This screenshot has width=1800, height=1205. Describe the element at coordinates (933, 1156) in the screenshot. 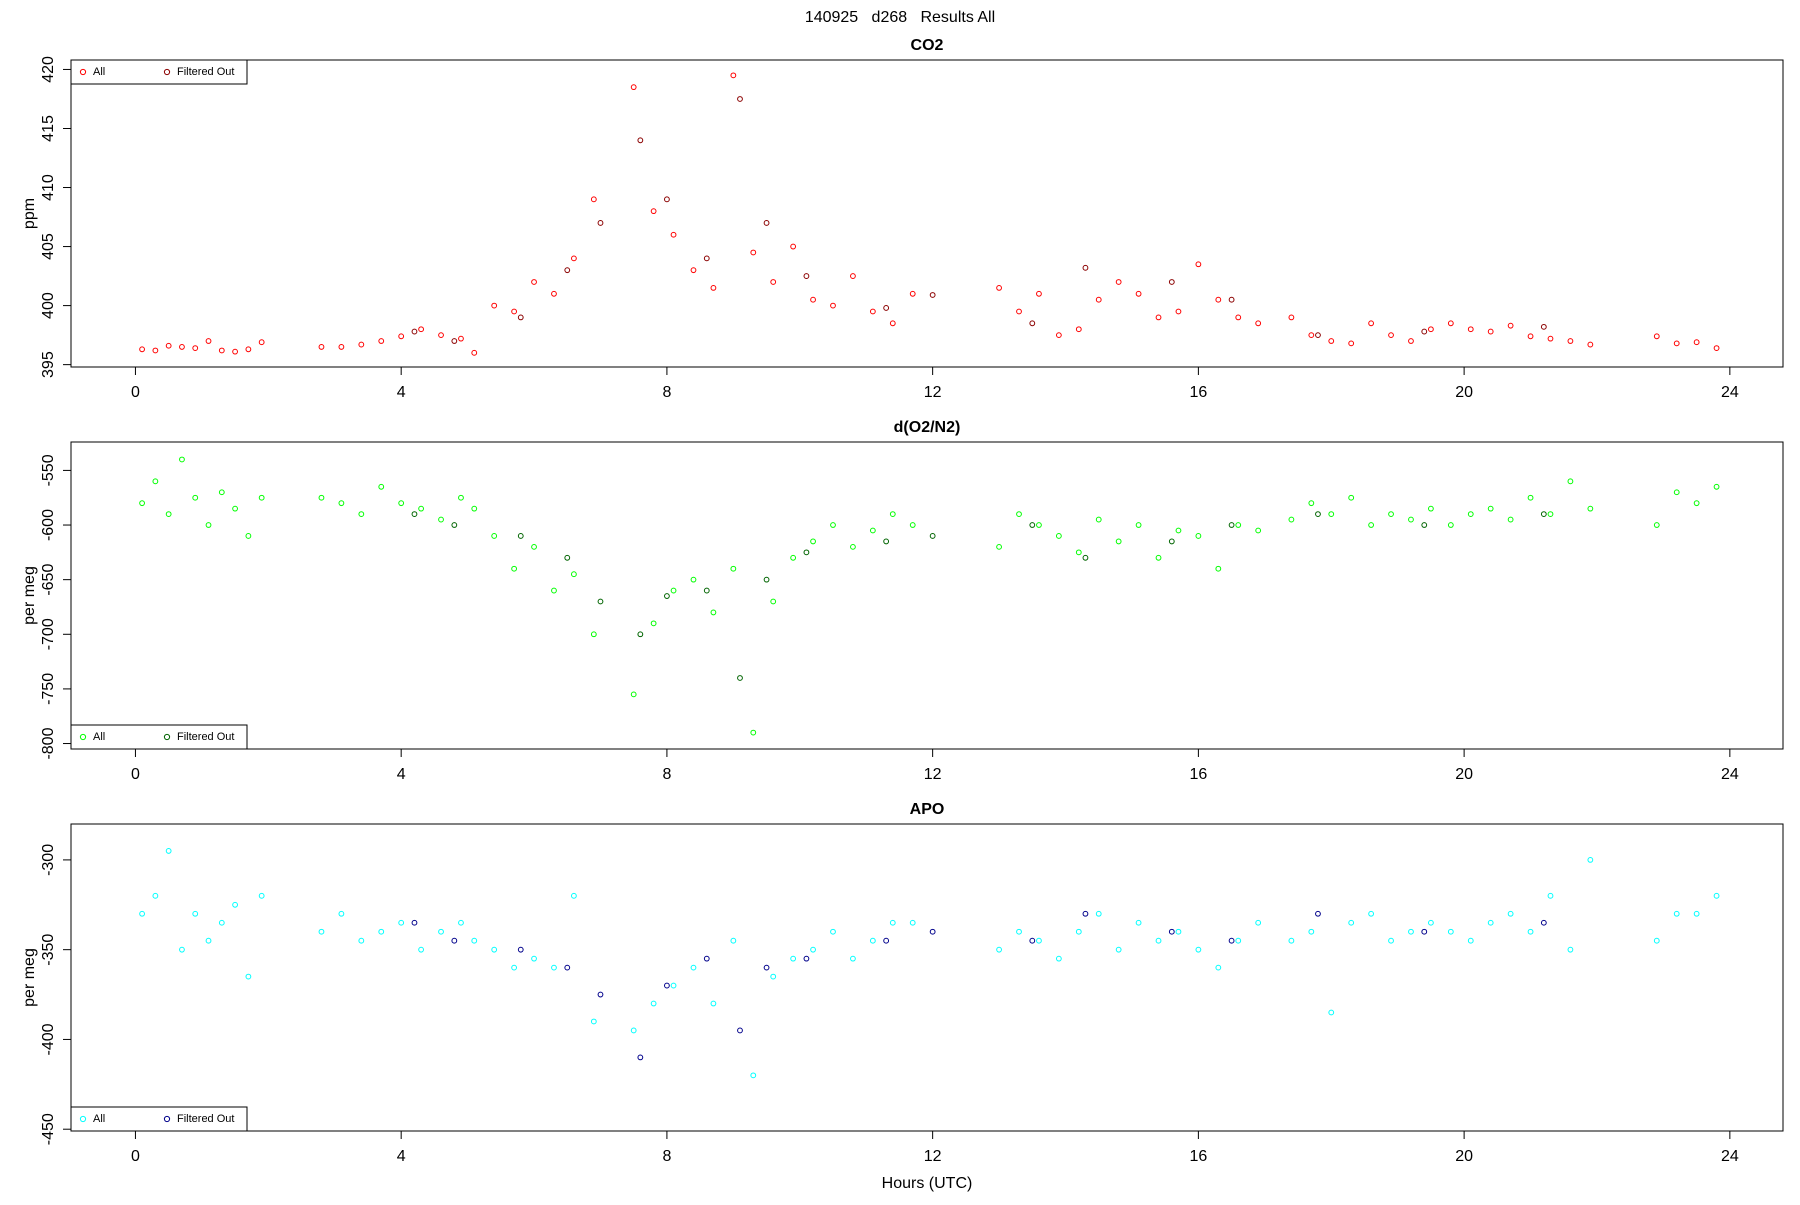

I see `x-tick-label: 12` at that location.